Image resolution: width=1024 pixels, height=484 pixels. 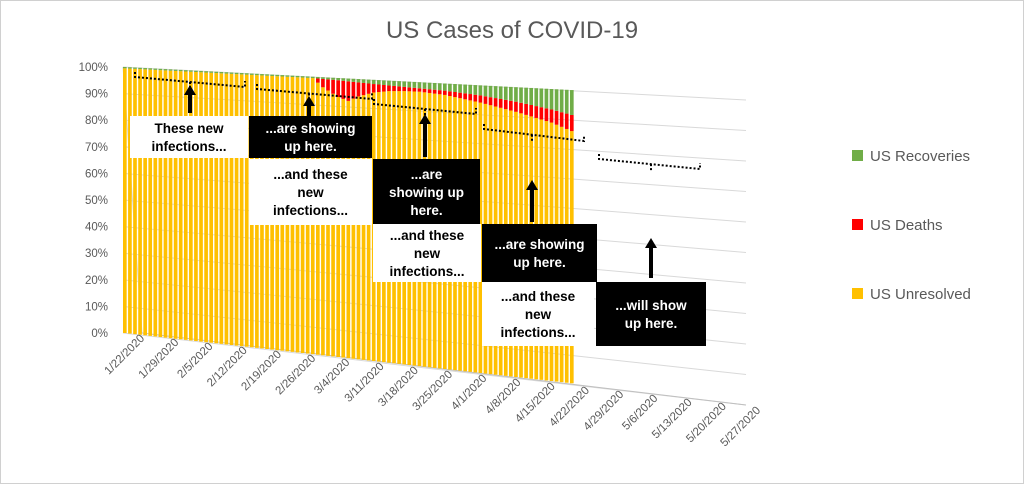 What do you see at coordinates (512, 30) in the screenshot?
I see `chart-title: US Cases of COVID-19` at bounding box center [512, 30].